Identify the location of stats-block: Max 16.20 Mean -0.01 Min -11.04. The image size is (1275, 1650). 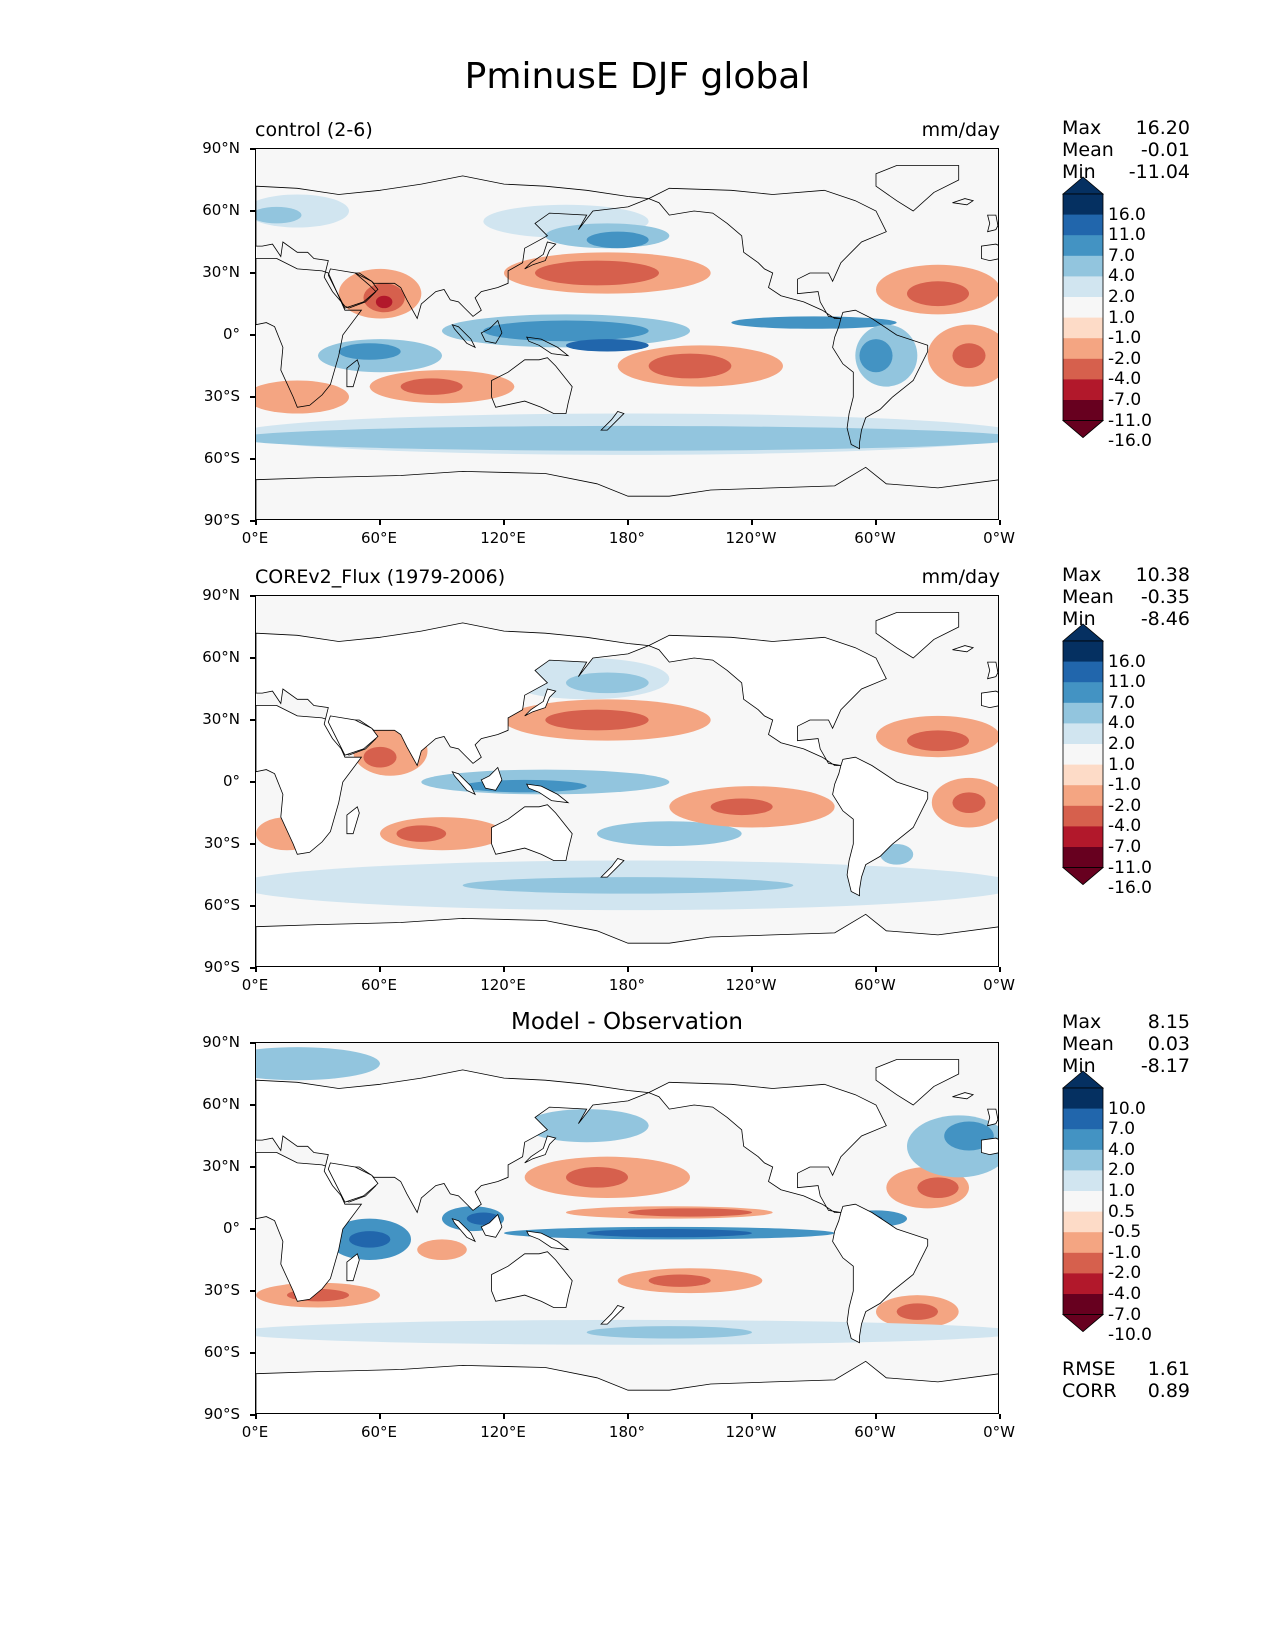
(1126, 150).